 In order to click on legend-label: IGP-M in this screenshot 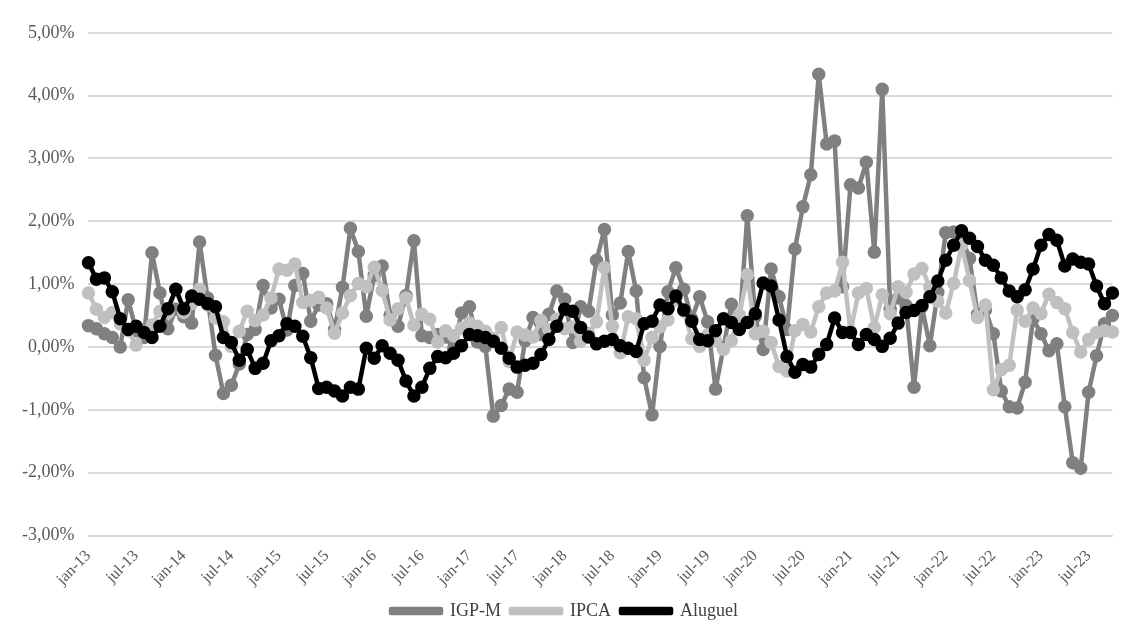, I will do `click(476, 609)`.